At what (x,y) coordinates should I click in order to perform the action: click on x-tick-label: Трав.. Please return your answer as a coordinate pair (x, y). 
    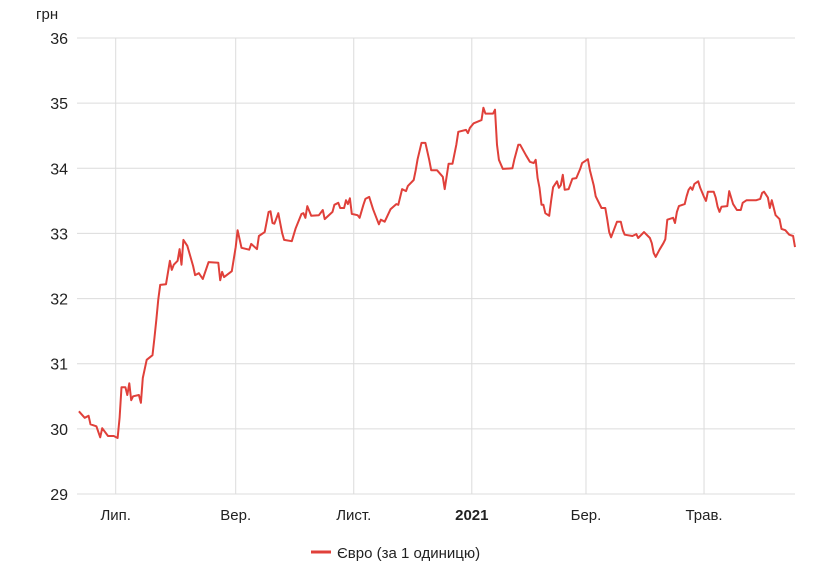
    Looking at the image, I should click on (703, 515).